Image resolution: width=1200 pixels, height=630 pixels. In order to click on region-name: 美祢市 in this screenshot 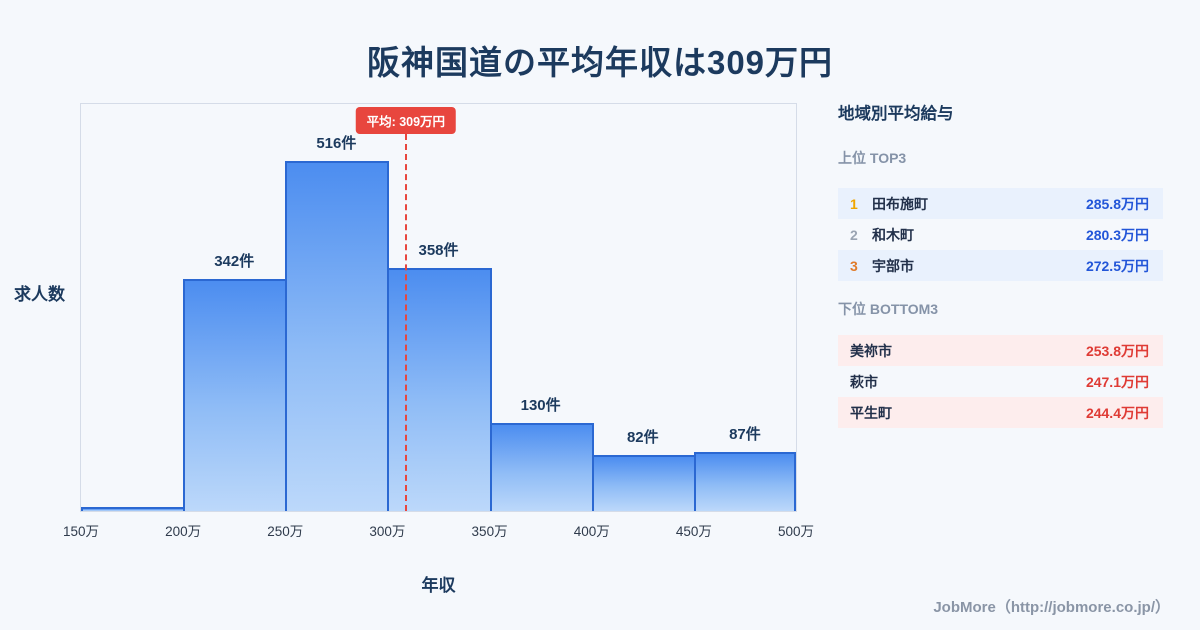, I will do `click(871, 350)`.